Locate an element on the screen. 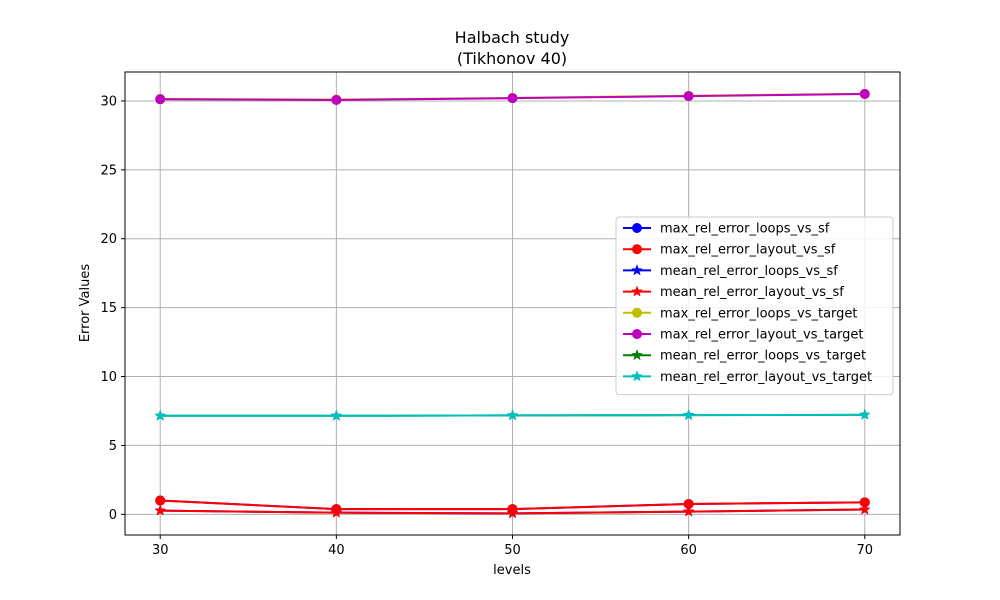  y-tick-label: 0 is located at coordinates (113, 515).